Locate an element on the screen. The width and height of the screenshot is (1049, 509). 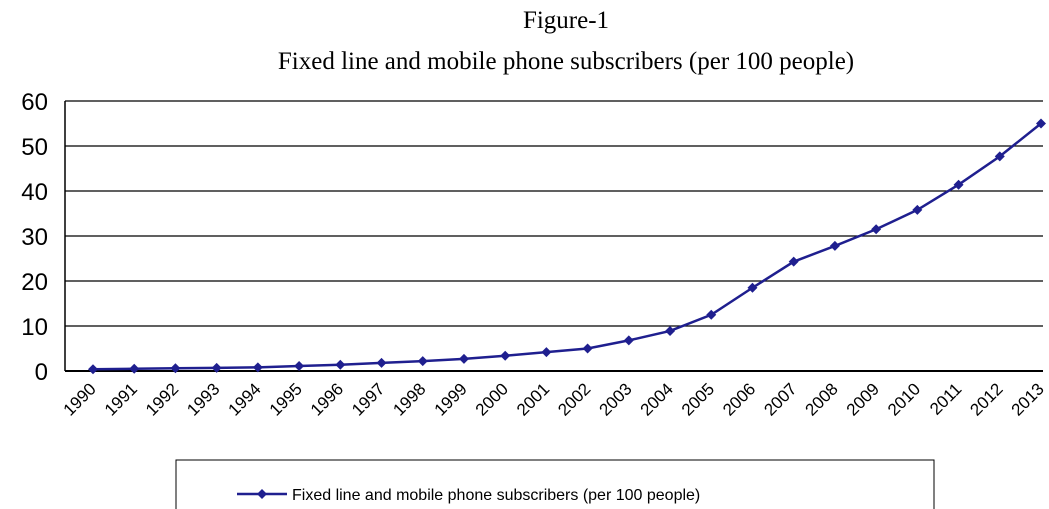
x-tick-label: 1995 is located at coordinates (286, 399).